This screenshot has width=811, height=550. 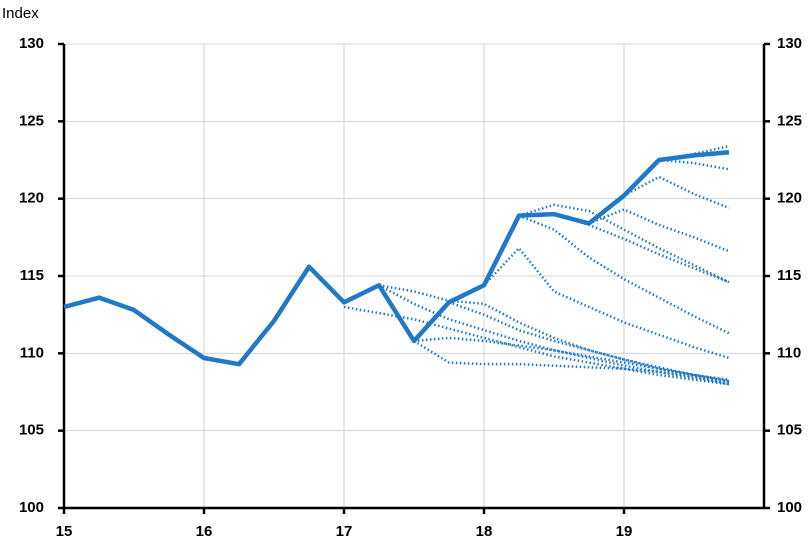 I want to click on x-tick-label: 16, so click(x=204, y=531).